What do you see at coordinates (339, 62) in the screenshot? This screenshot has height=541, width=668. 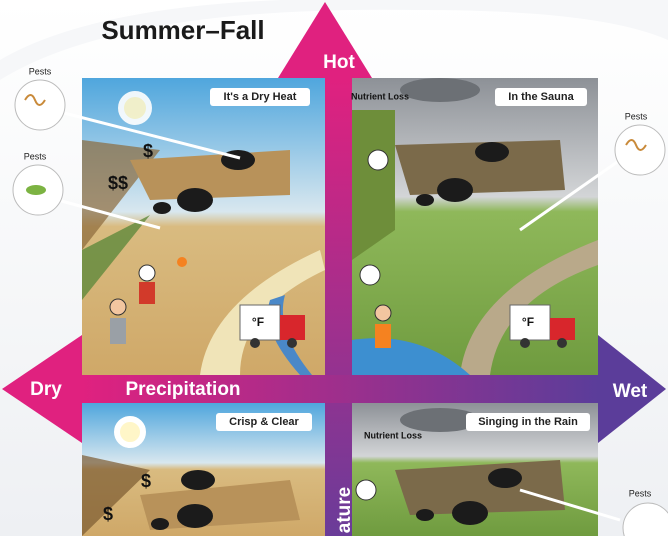 I see `axis-label-top: Hot` at bounding box center [339, 62].